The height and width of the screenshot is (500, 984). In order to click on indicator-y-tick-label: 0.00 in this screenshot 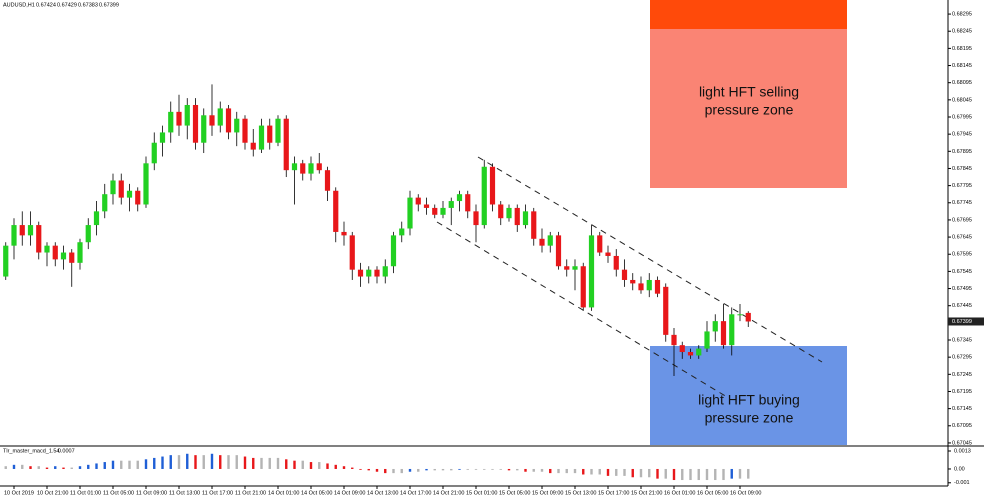, I will do `click(959, 469)`.